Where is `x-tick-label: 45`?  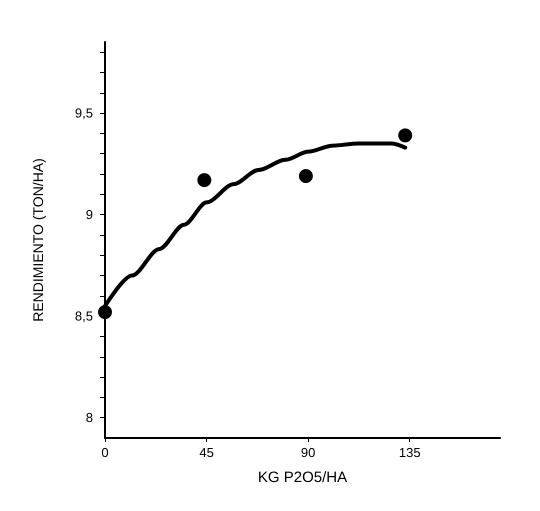 x-tick-label: 45 is located at coordinates (206, 452).